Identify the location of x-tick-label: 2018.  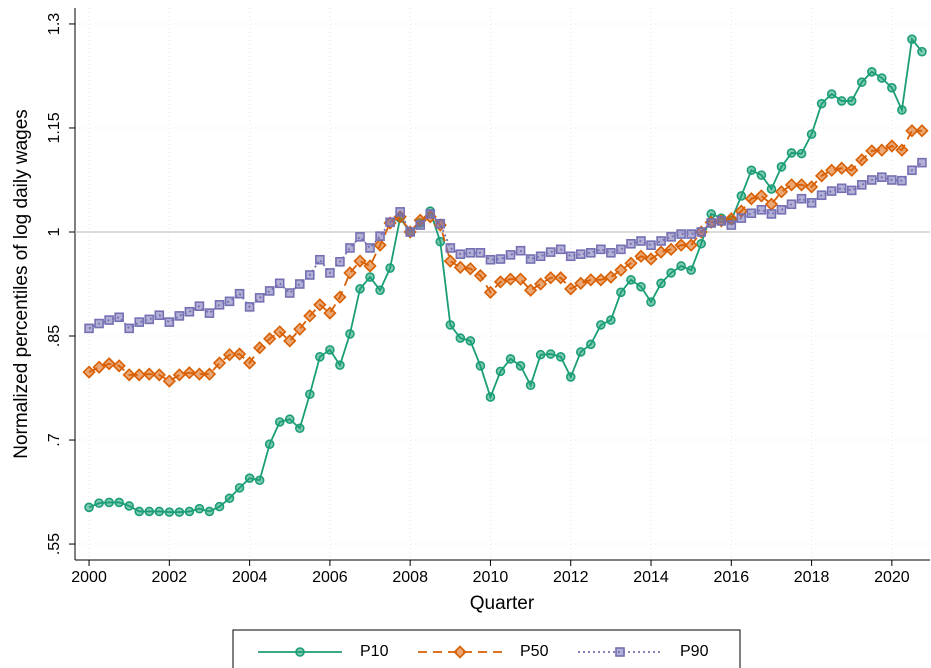
(812, 577).